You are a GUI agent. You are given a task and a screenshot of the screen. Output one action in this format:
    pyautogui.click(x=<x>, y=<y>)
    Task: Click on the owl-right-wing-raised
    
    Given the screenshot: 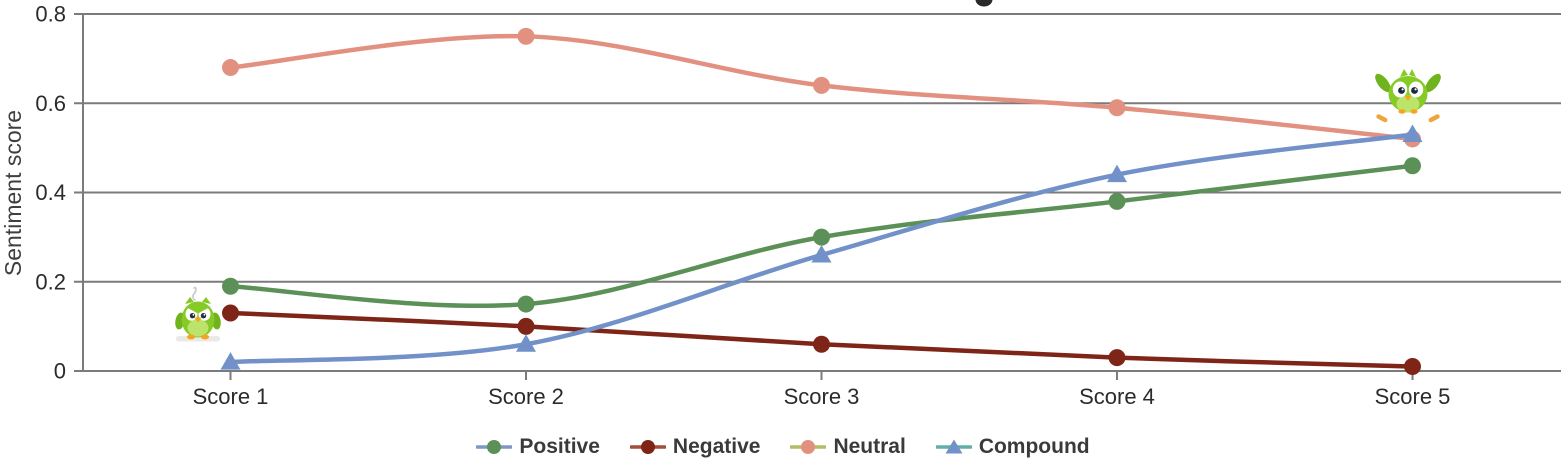 What is the action you would take?
    pyautogui.click(x=1433, y=83)
    